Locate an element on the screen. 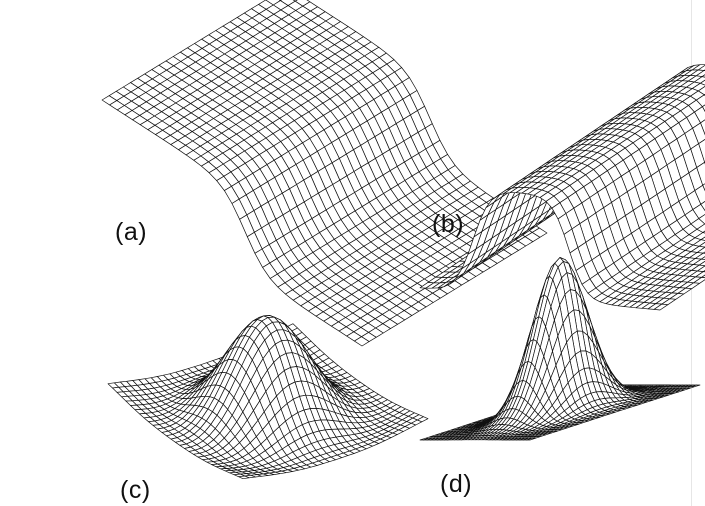 The height and width of the screenshot is (506, 705). panel-label-b: (b) is located at coordinates (448, 224).